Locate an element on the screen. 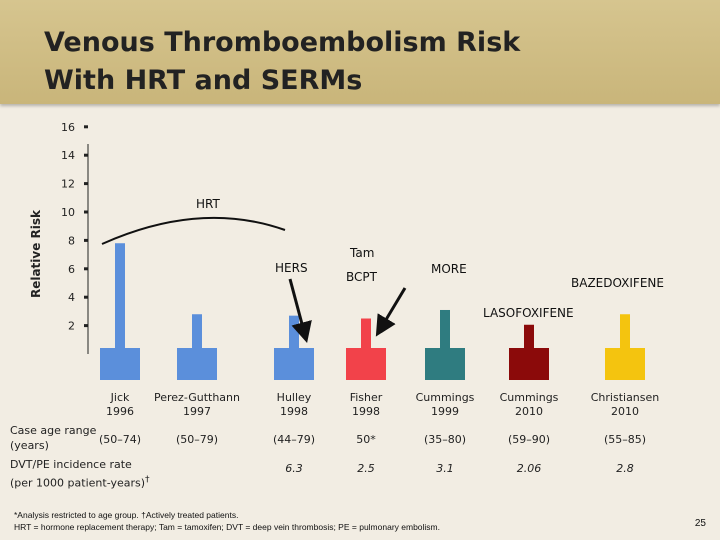  category-label: Perez-Gutthann 1997 is located at coordinates (197, 404).